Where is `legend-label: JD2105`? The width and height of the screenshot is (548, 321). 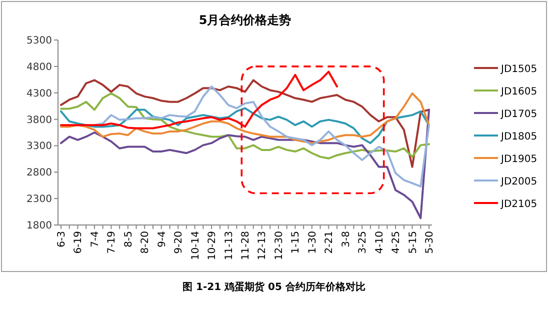
legend-label: JD2105 is located at coordinates (519, 204).